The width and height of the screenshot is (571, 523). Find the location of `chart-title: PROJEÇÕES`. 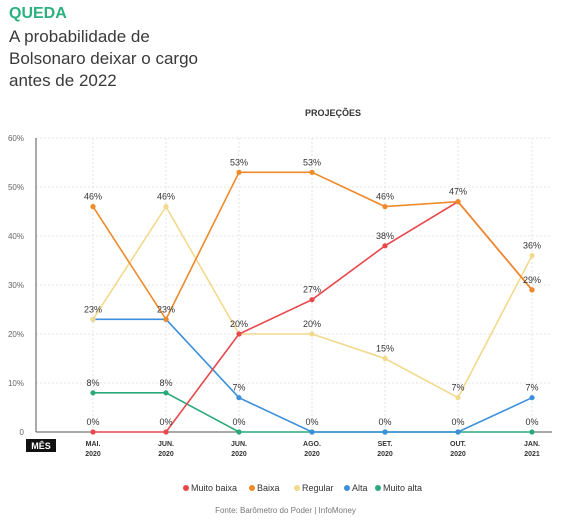

chart-title: PROJEÇÕES is located at coordinates (333, 113).